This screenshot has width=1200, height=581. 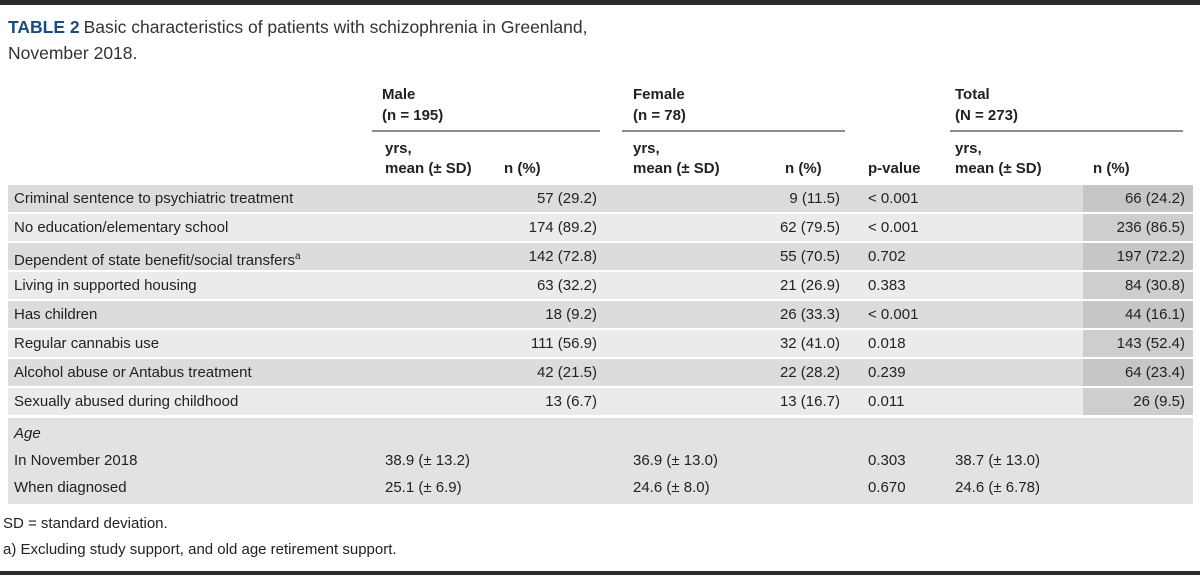 I want to click on row-label: Has children, so click(x=56, y=314).